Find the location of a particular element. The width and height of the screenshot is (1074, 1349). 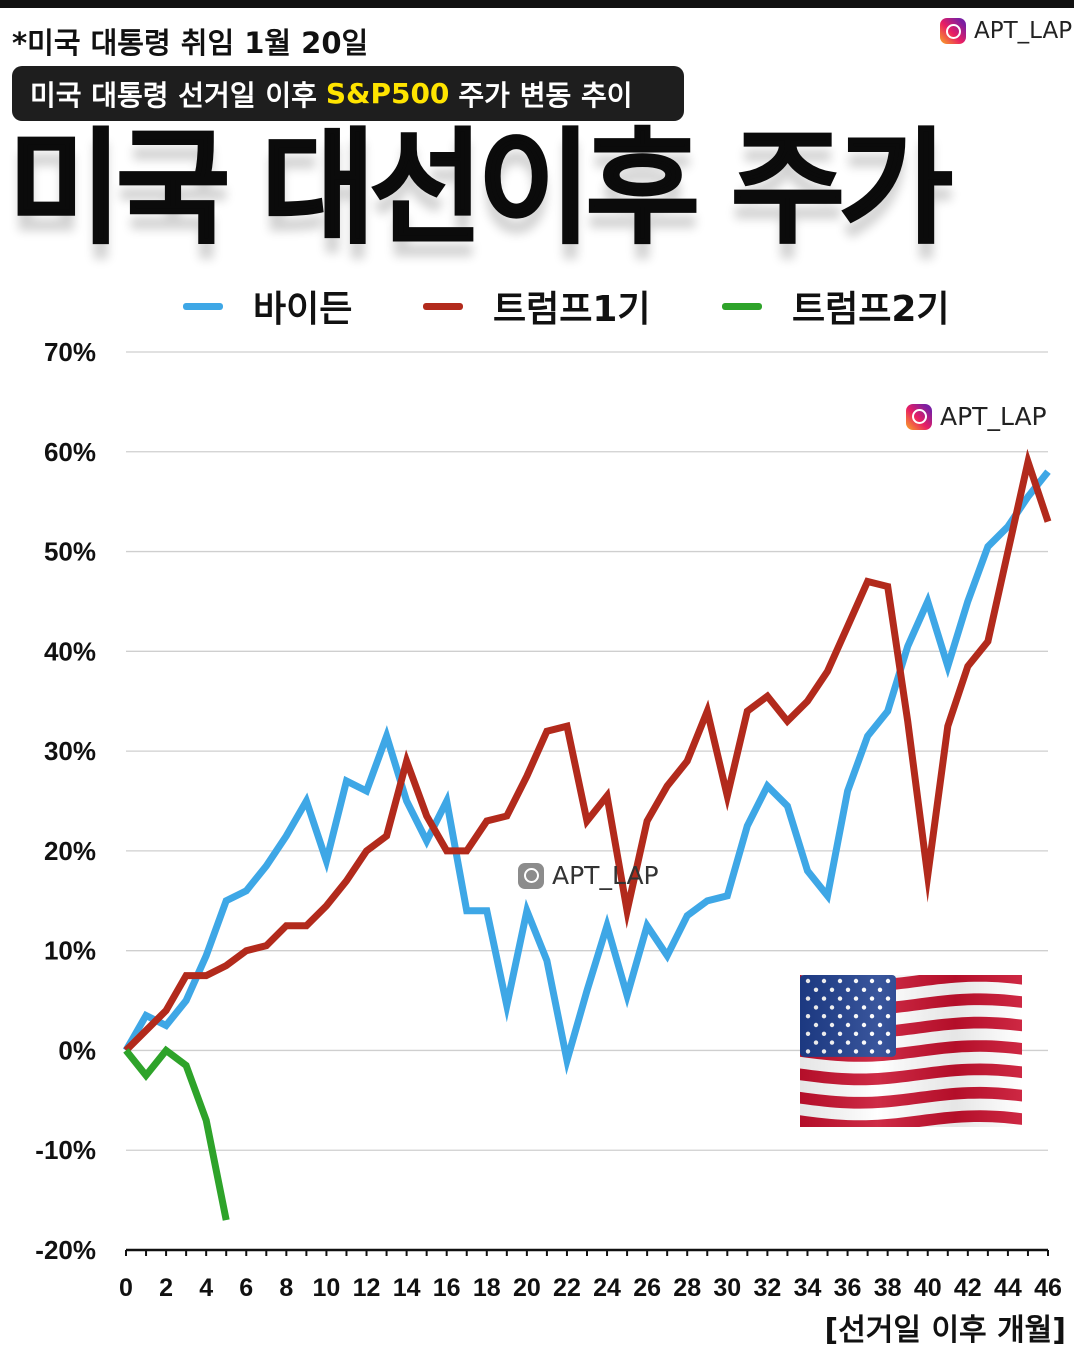

y-tick-label: 0% is located at coordinates (77, 1050).